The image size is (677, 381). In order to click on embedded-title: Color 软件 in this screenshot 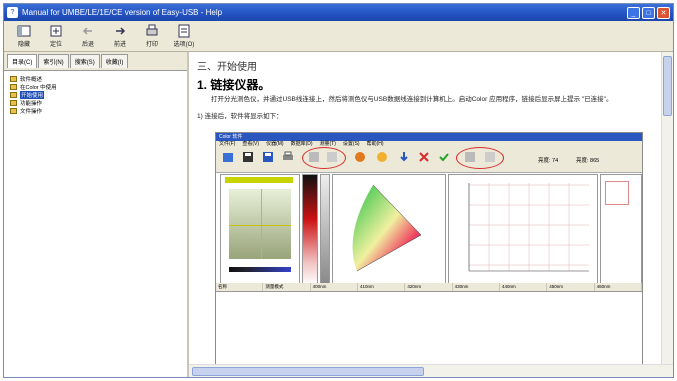, I will do `click(429, 137)`.